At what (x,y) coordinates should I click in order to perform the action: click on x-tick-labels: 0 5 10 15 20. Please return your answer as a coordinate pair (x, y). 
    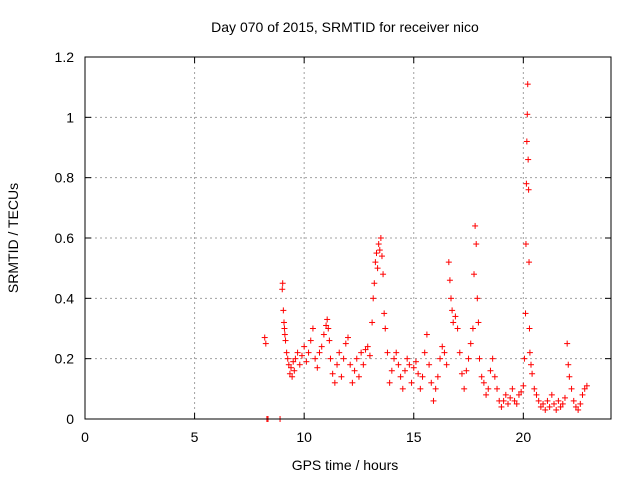
    Looking at the image, I should click on (306, 437).